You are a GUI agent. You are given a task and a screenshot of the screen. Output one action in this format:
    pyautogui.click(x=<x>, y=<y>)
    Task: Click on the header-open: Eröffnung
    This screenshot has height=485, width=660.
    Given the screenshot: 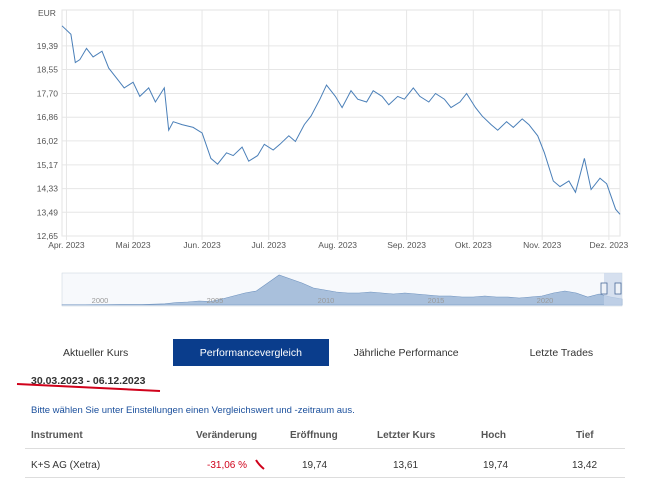 What is the action you would take?
    pyautogui.click(x=314, y=435)
    